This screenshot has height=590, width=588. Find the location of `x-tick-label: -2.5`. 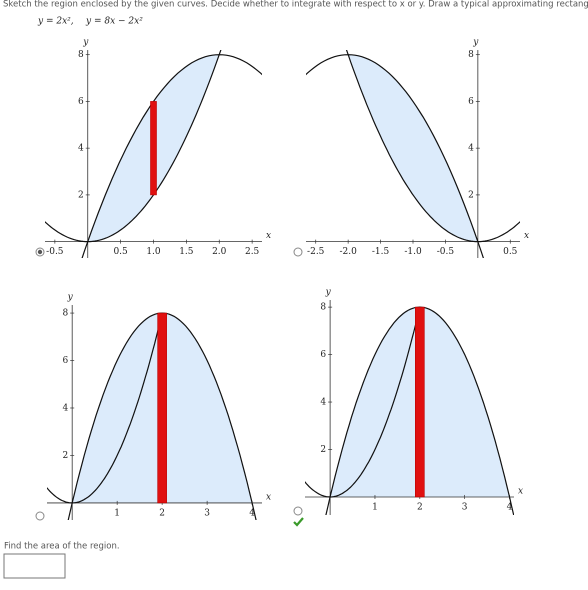

x-tick-label: -2.5 is located at coordinates (316, 252).